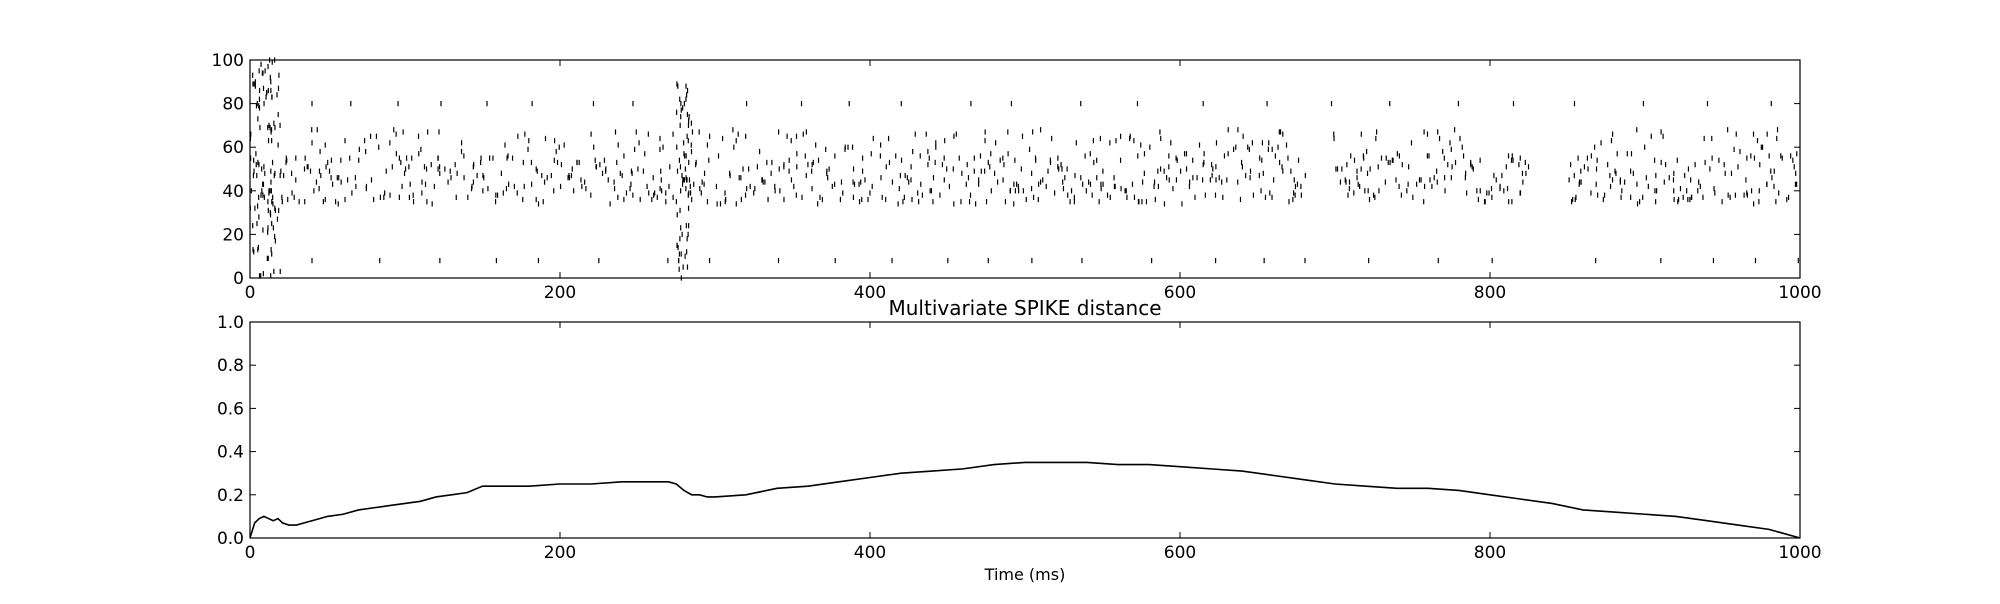  Describe the element at coordinates (233, 105) in the screenshot. I see `raster-ytick-label: 80` at that location.